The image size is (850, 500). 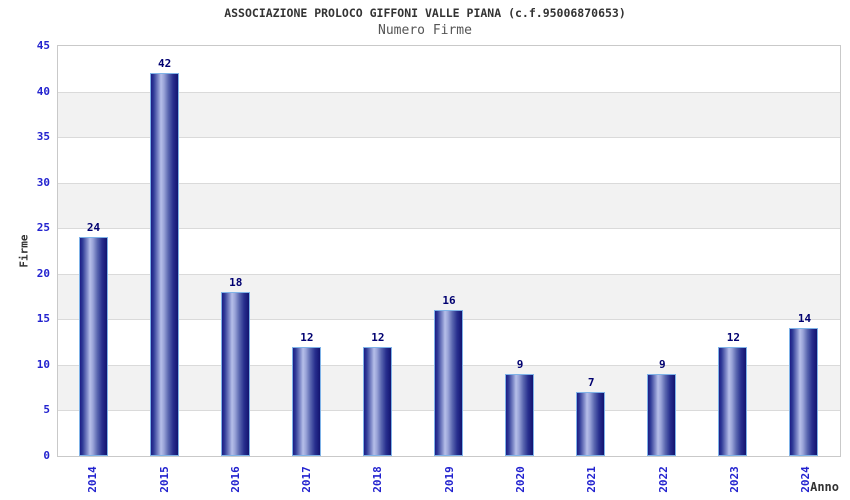 I want to click on x-tick-2014: 2014, so click(x=92, y=479).